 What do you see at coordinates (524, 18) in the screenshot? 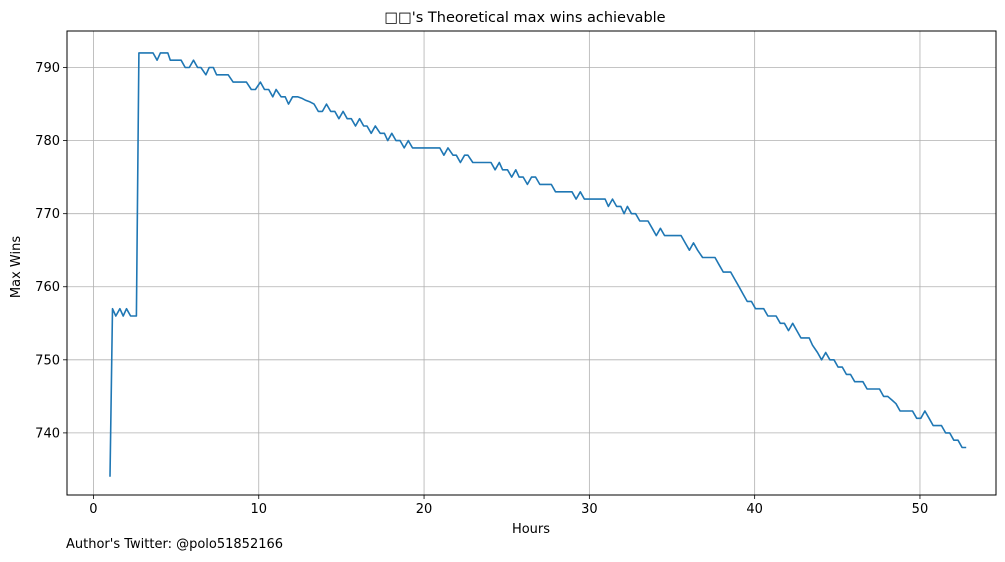
I see `chart-title: □□'s Theoretical max wins achievable` at bounding box center [524, 18].